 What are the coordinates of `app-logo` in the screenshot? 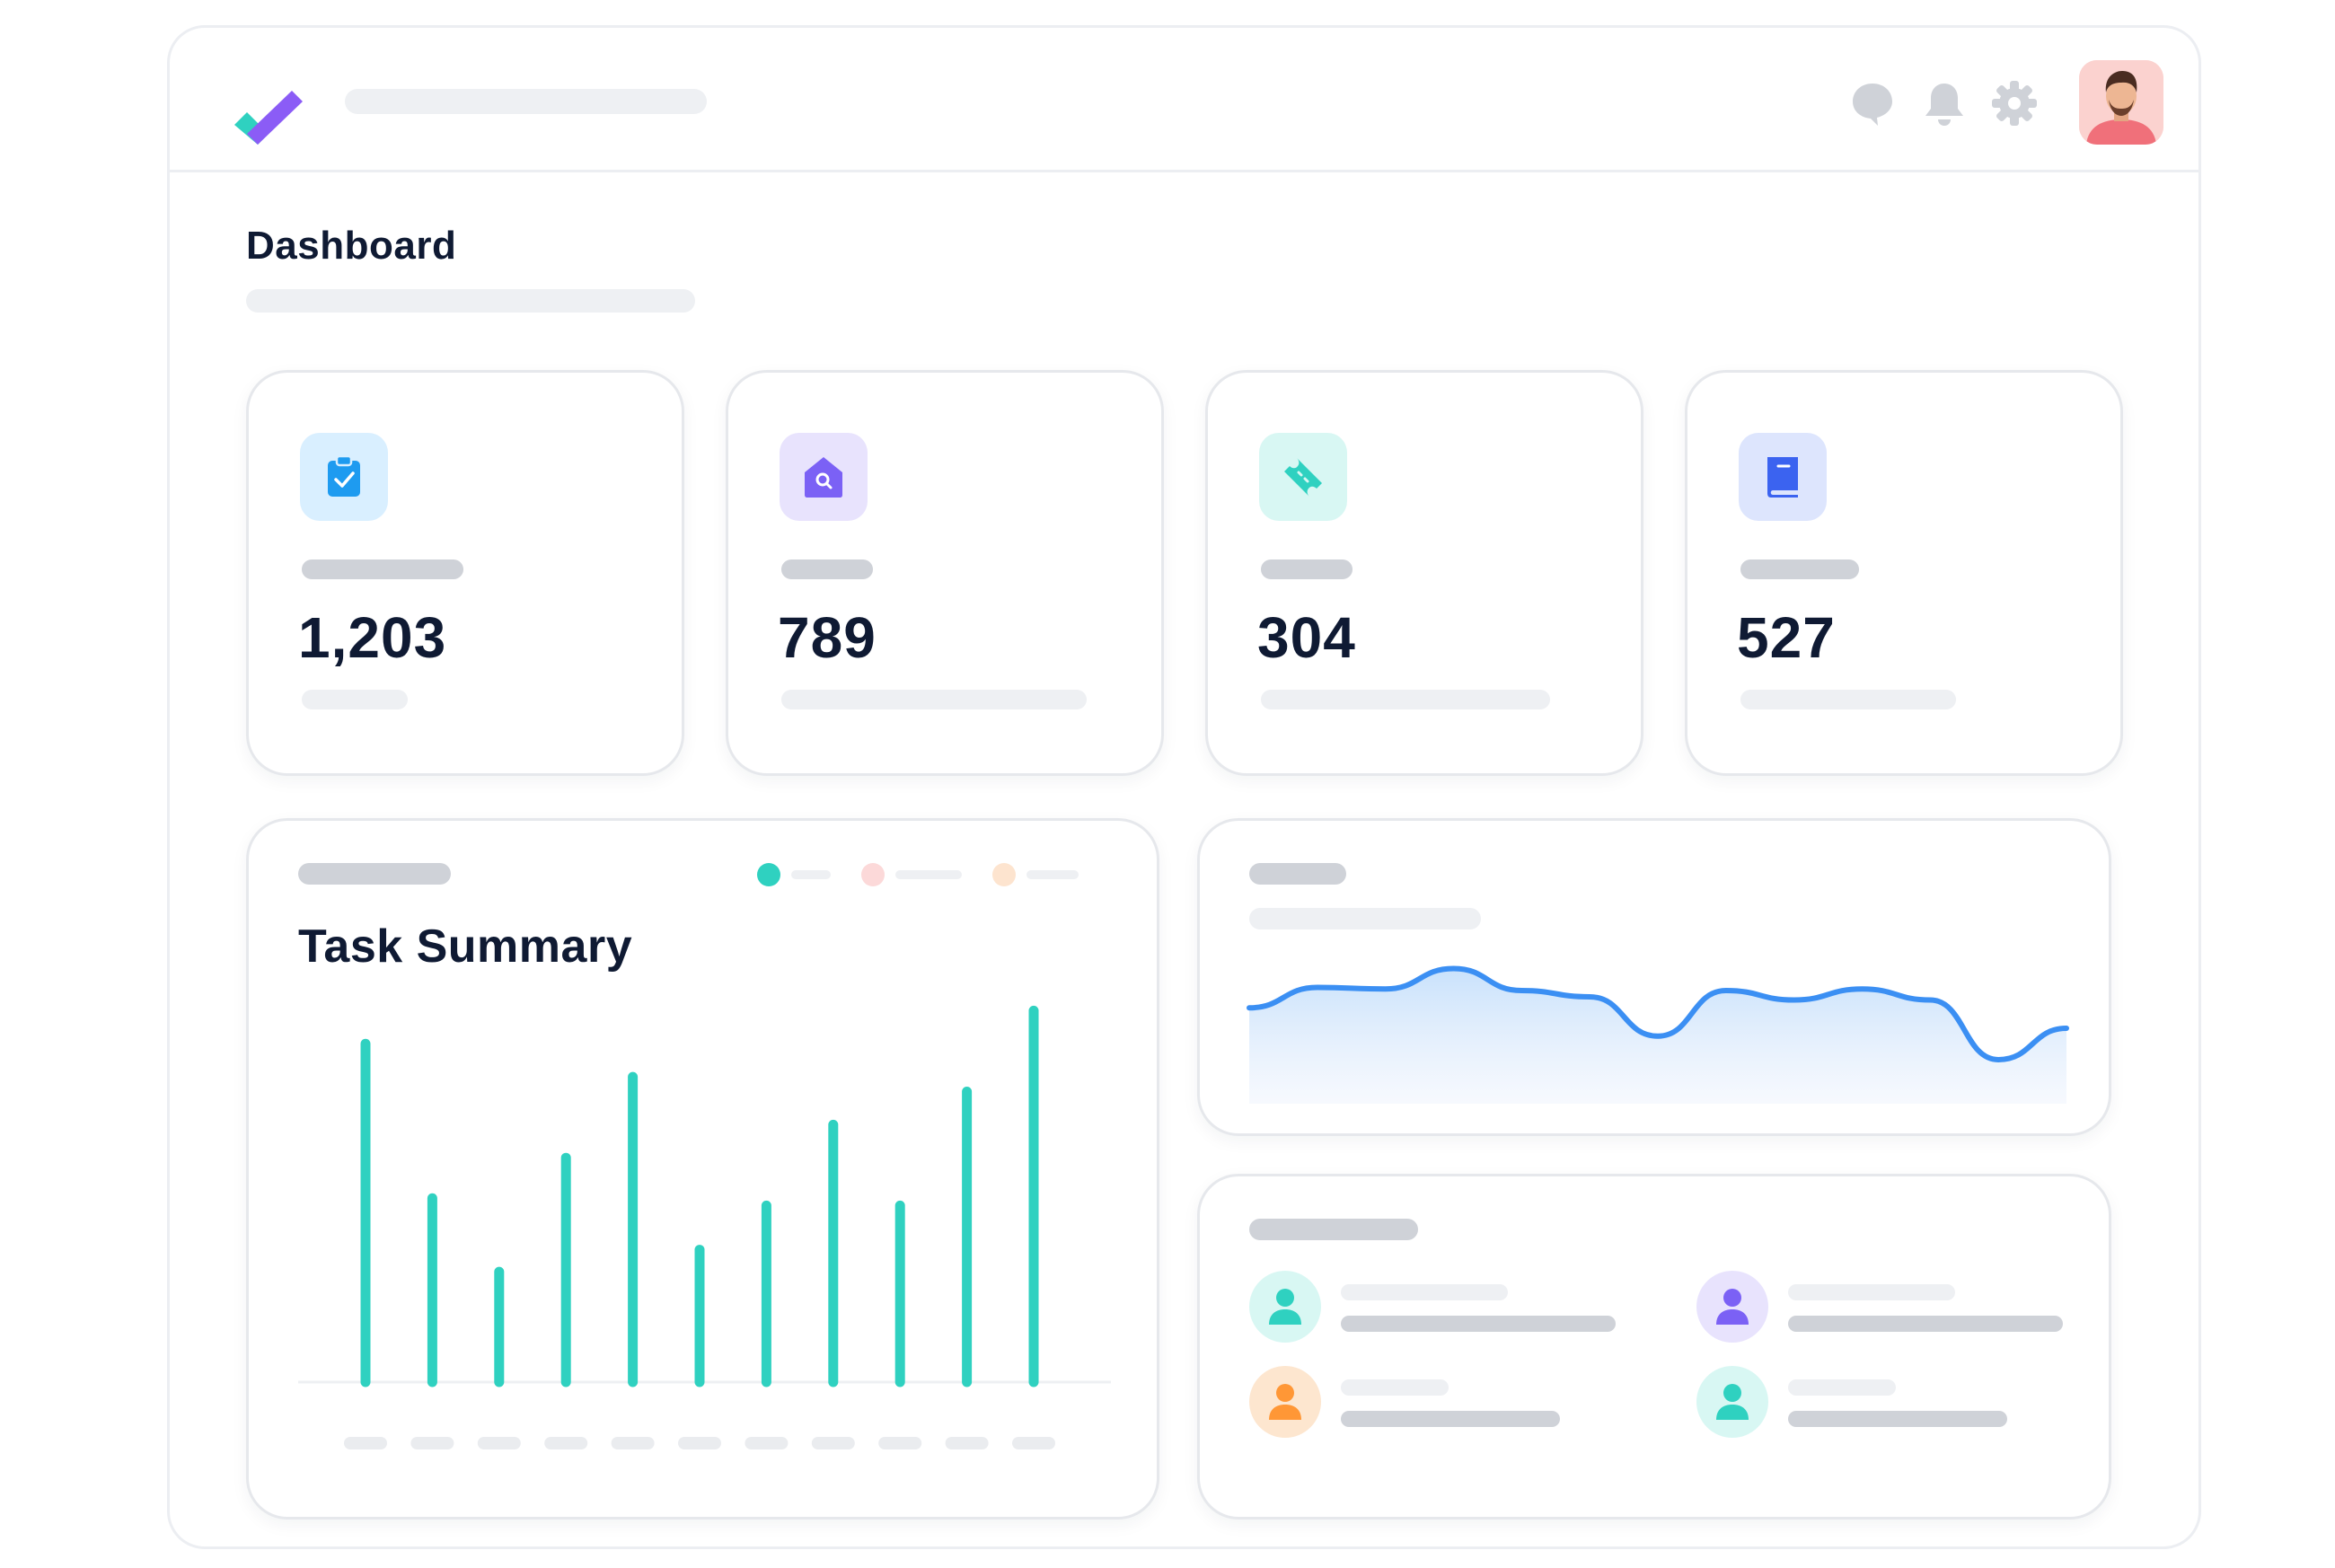 It's located at (268, 111).